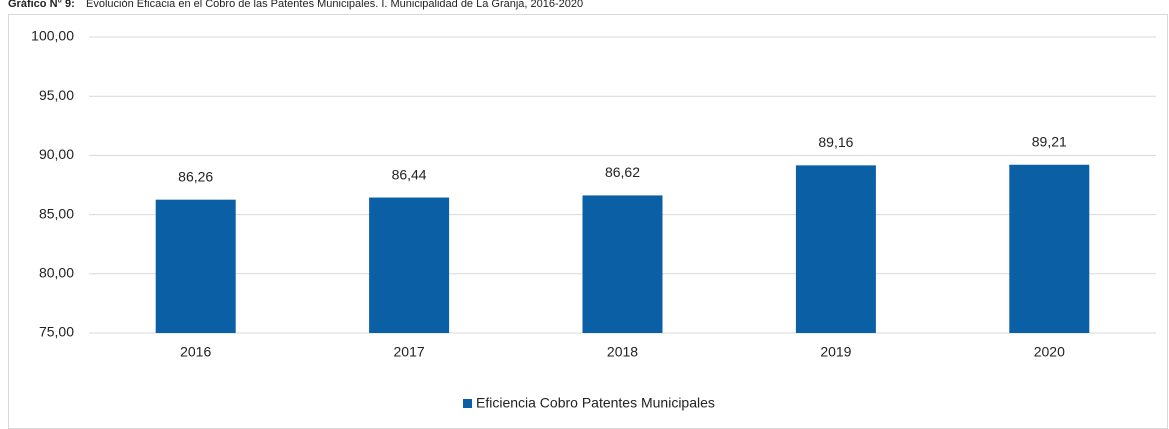 Image resolution: width=1169 pixels, height=429 pixels. Describe the element at coordinates (467, 403) in the screenshot. I see `legend-swatch` at that location.